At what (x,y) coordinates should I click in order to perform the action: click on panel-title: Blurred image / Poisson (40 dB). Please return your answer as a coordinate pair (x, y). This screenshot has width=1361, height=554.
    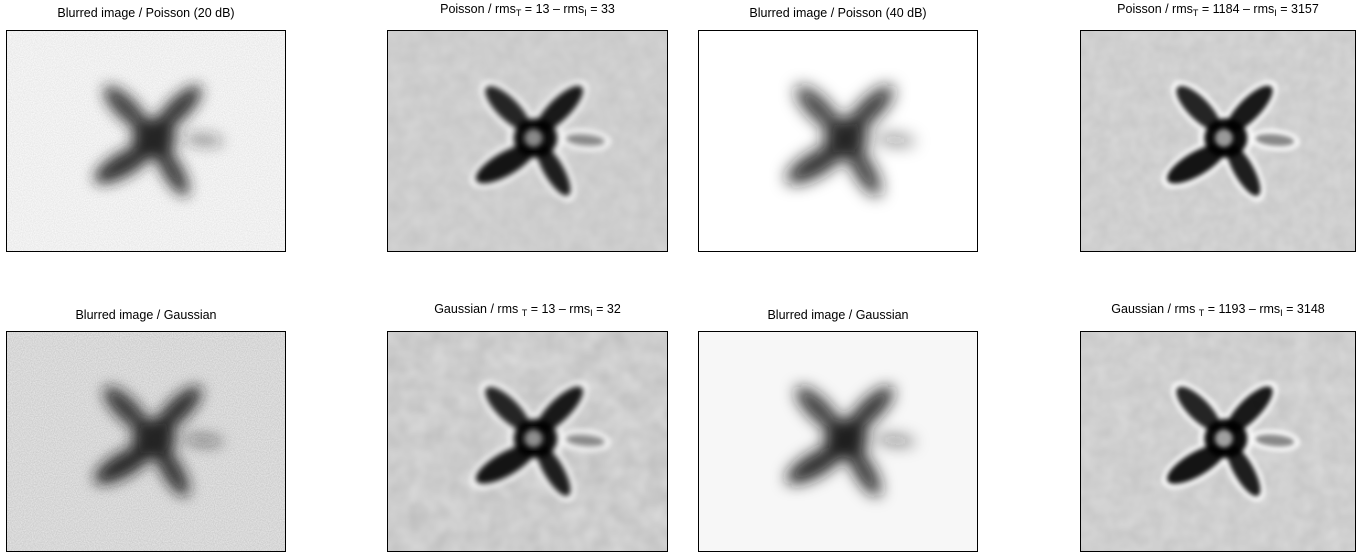
    Looking at the image, I should click on (838, 13).